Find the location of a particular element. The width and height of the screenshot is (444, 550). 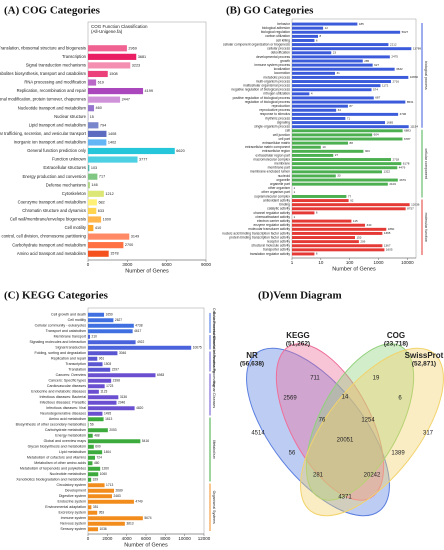

category-label: binding is located at coordinates (284, 205).